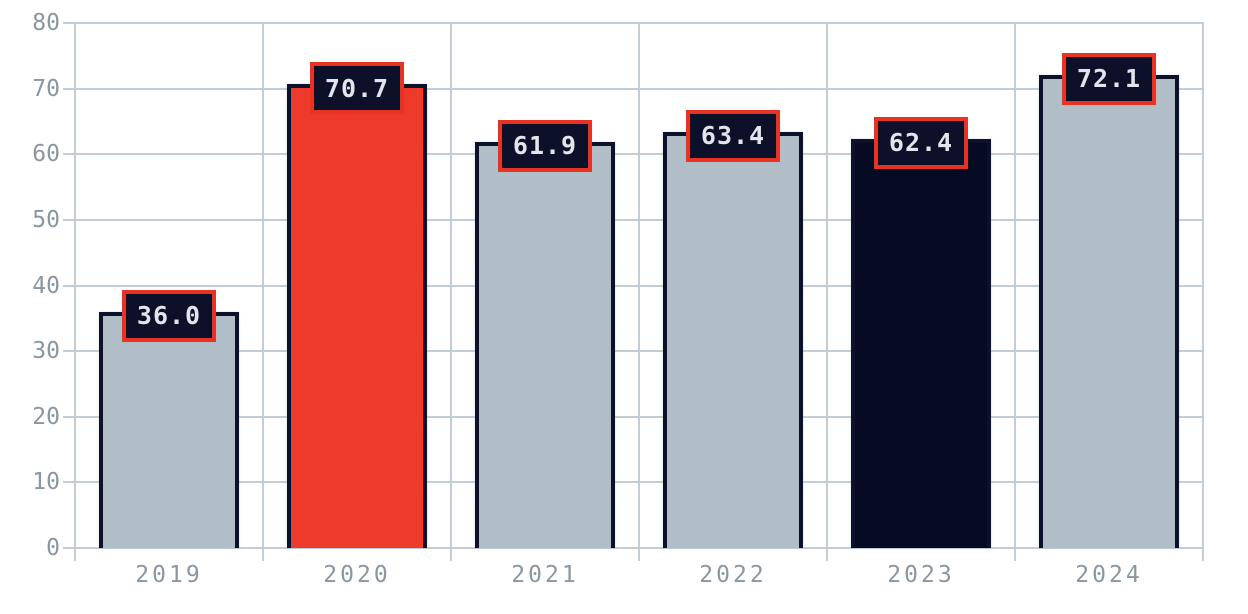 The height and width of the screenshot is (614, 1248). Describe the element at coordinates (46, 416) in the screenshot. I see `y-axis-tick-label: 20` at that location.